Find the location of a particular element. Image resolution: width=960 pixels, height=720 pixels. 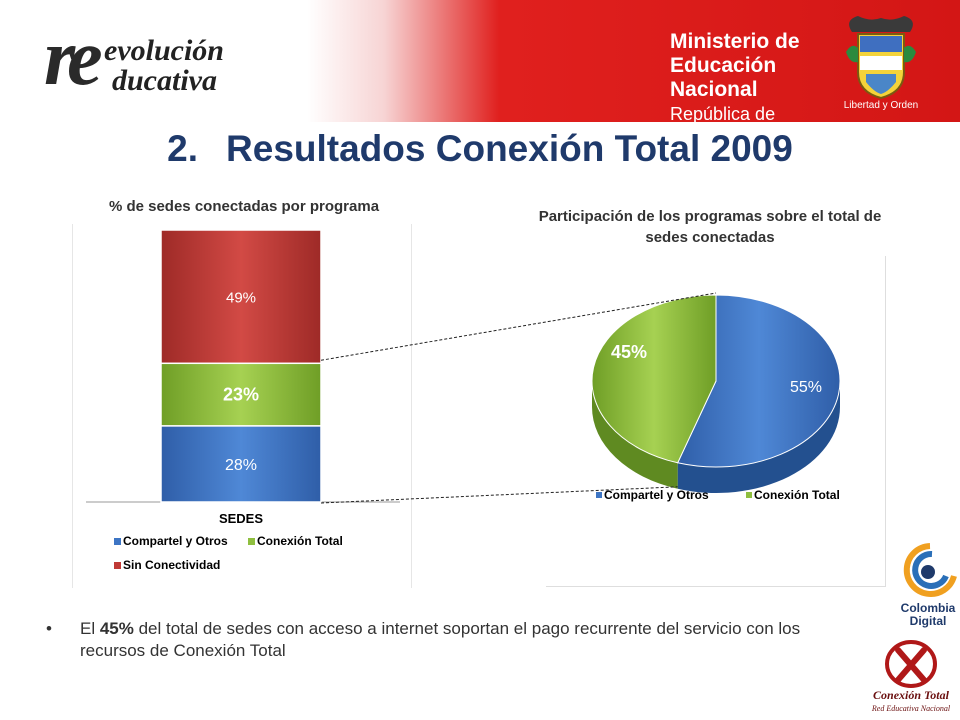

pie-legend-label-compartel-y-otros: Compartel y Otros is located at coordinates (656, 495).